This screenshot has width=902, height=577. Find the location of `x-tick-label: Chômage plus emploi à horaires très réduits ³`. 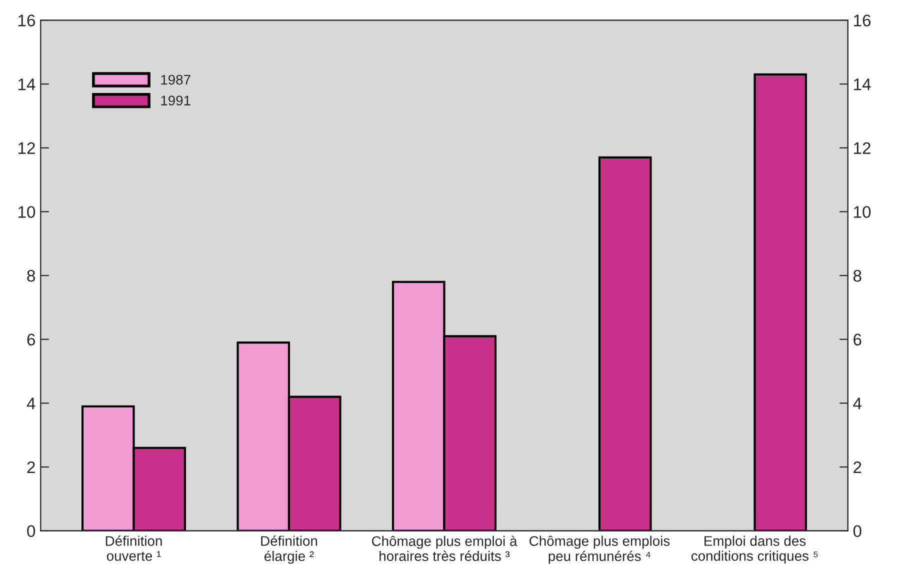

x-tick-label: Chômage plus emploi à horaires très réduits ³ is located at coordinates (445, 549).